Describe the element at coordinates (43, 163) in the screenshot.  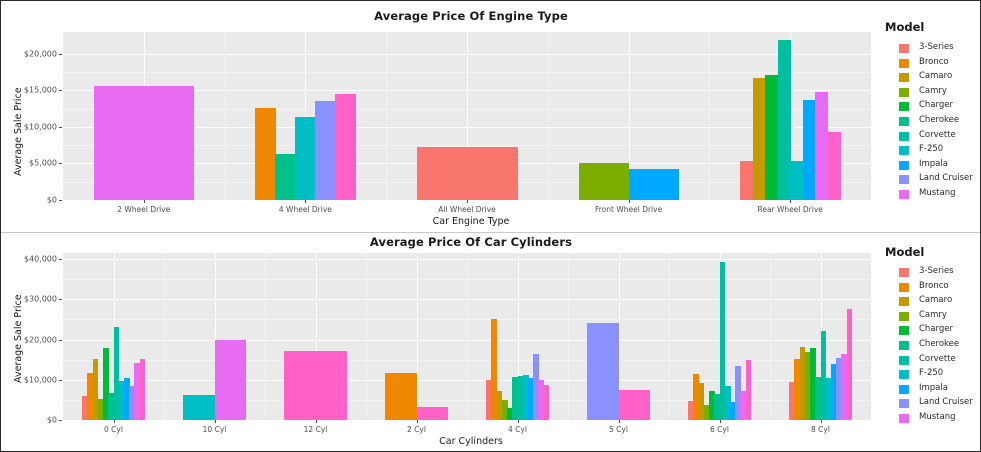
I see `y-axis-tick-label: $5,000` at that location.